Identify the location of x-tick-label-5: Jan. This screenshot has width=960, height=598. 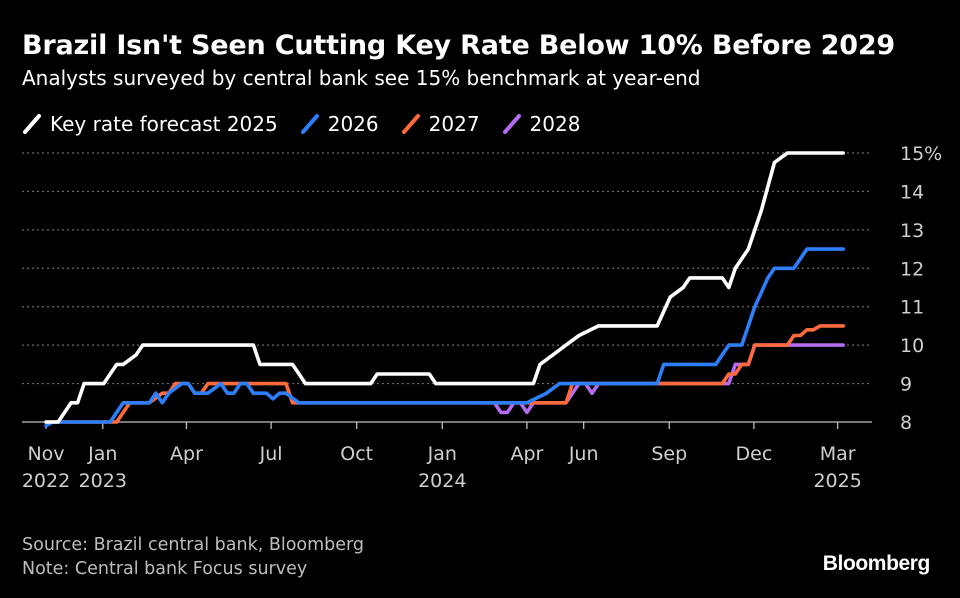
(442, 454).